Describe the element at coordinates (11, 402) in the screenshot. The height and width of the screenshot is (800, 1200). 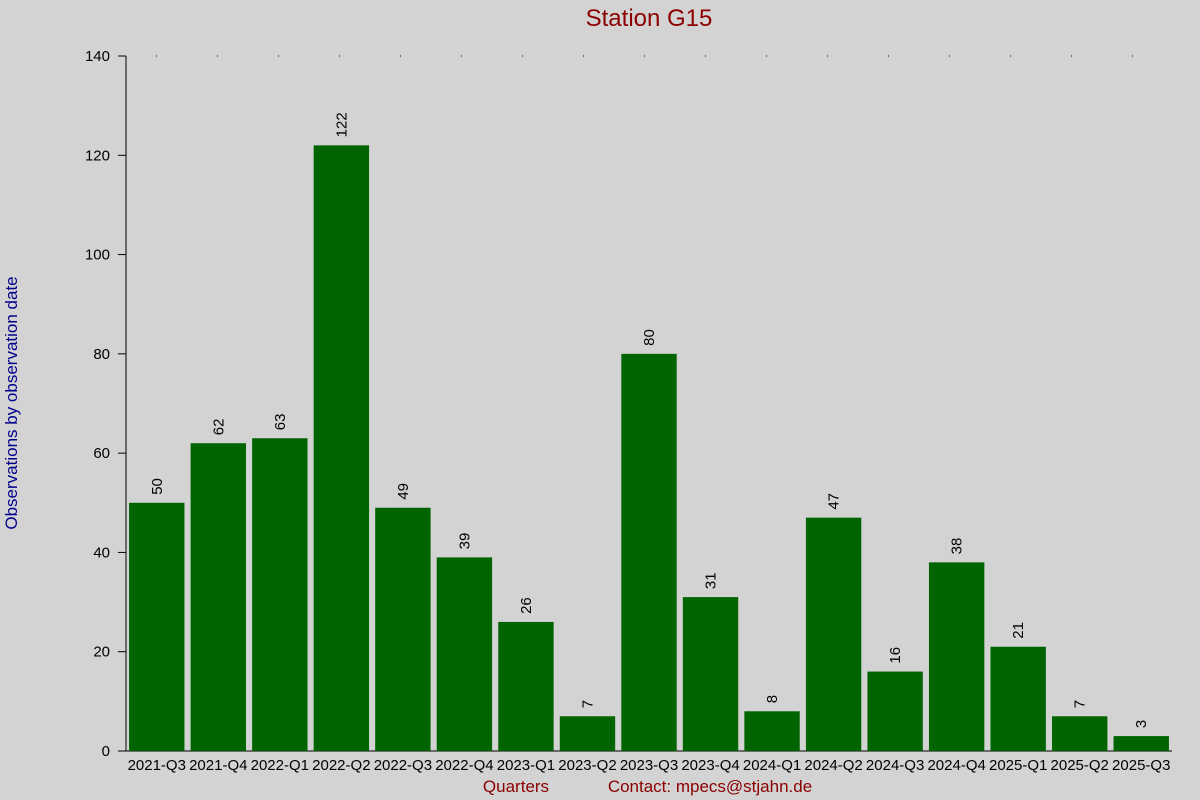
I see `y-axis-label: Observations by observation date` at that location.